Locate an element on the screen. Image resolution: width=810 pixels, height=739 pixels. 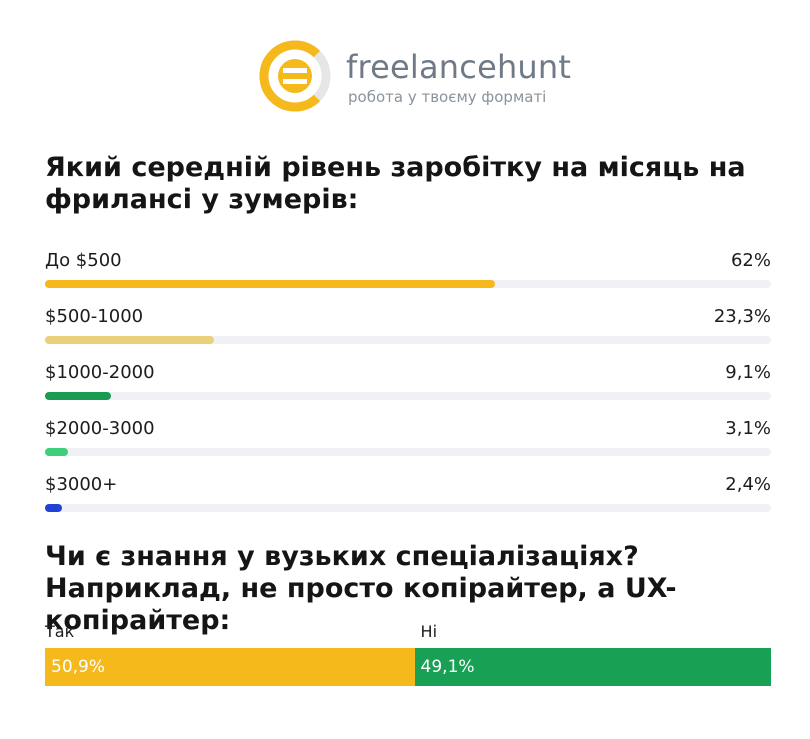
income-bar-row: $500-1000 23,3% is located at coordinates (408, 326).